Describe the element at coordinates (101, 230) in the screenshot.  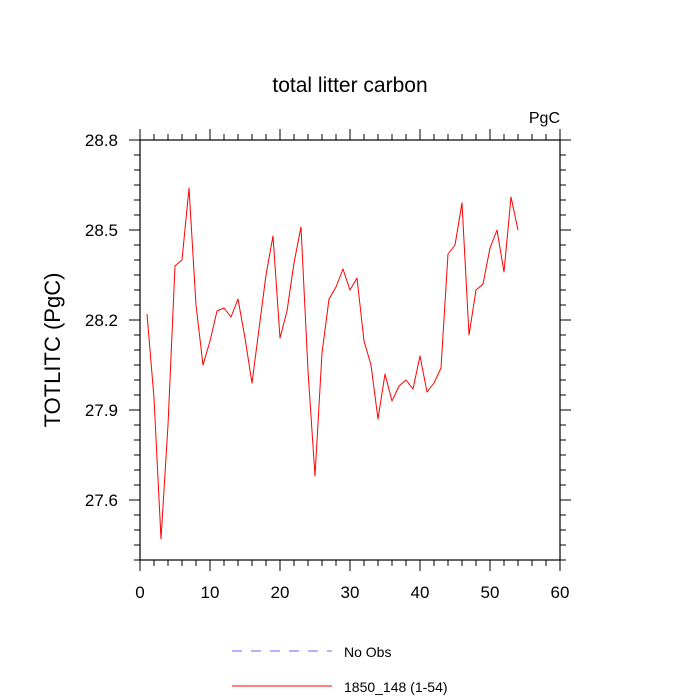
I see `y-tick-label: 28.5` at that location.